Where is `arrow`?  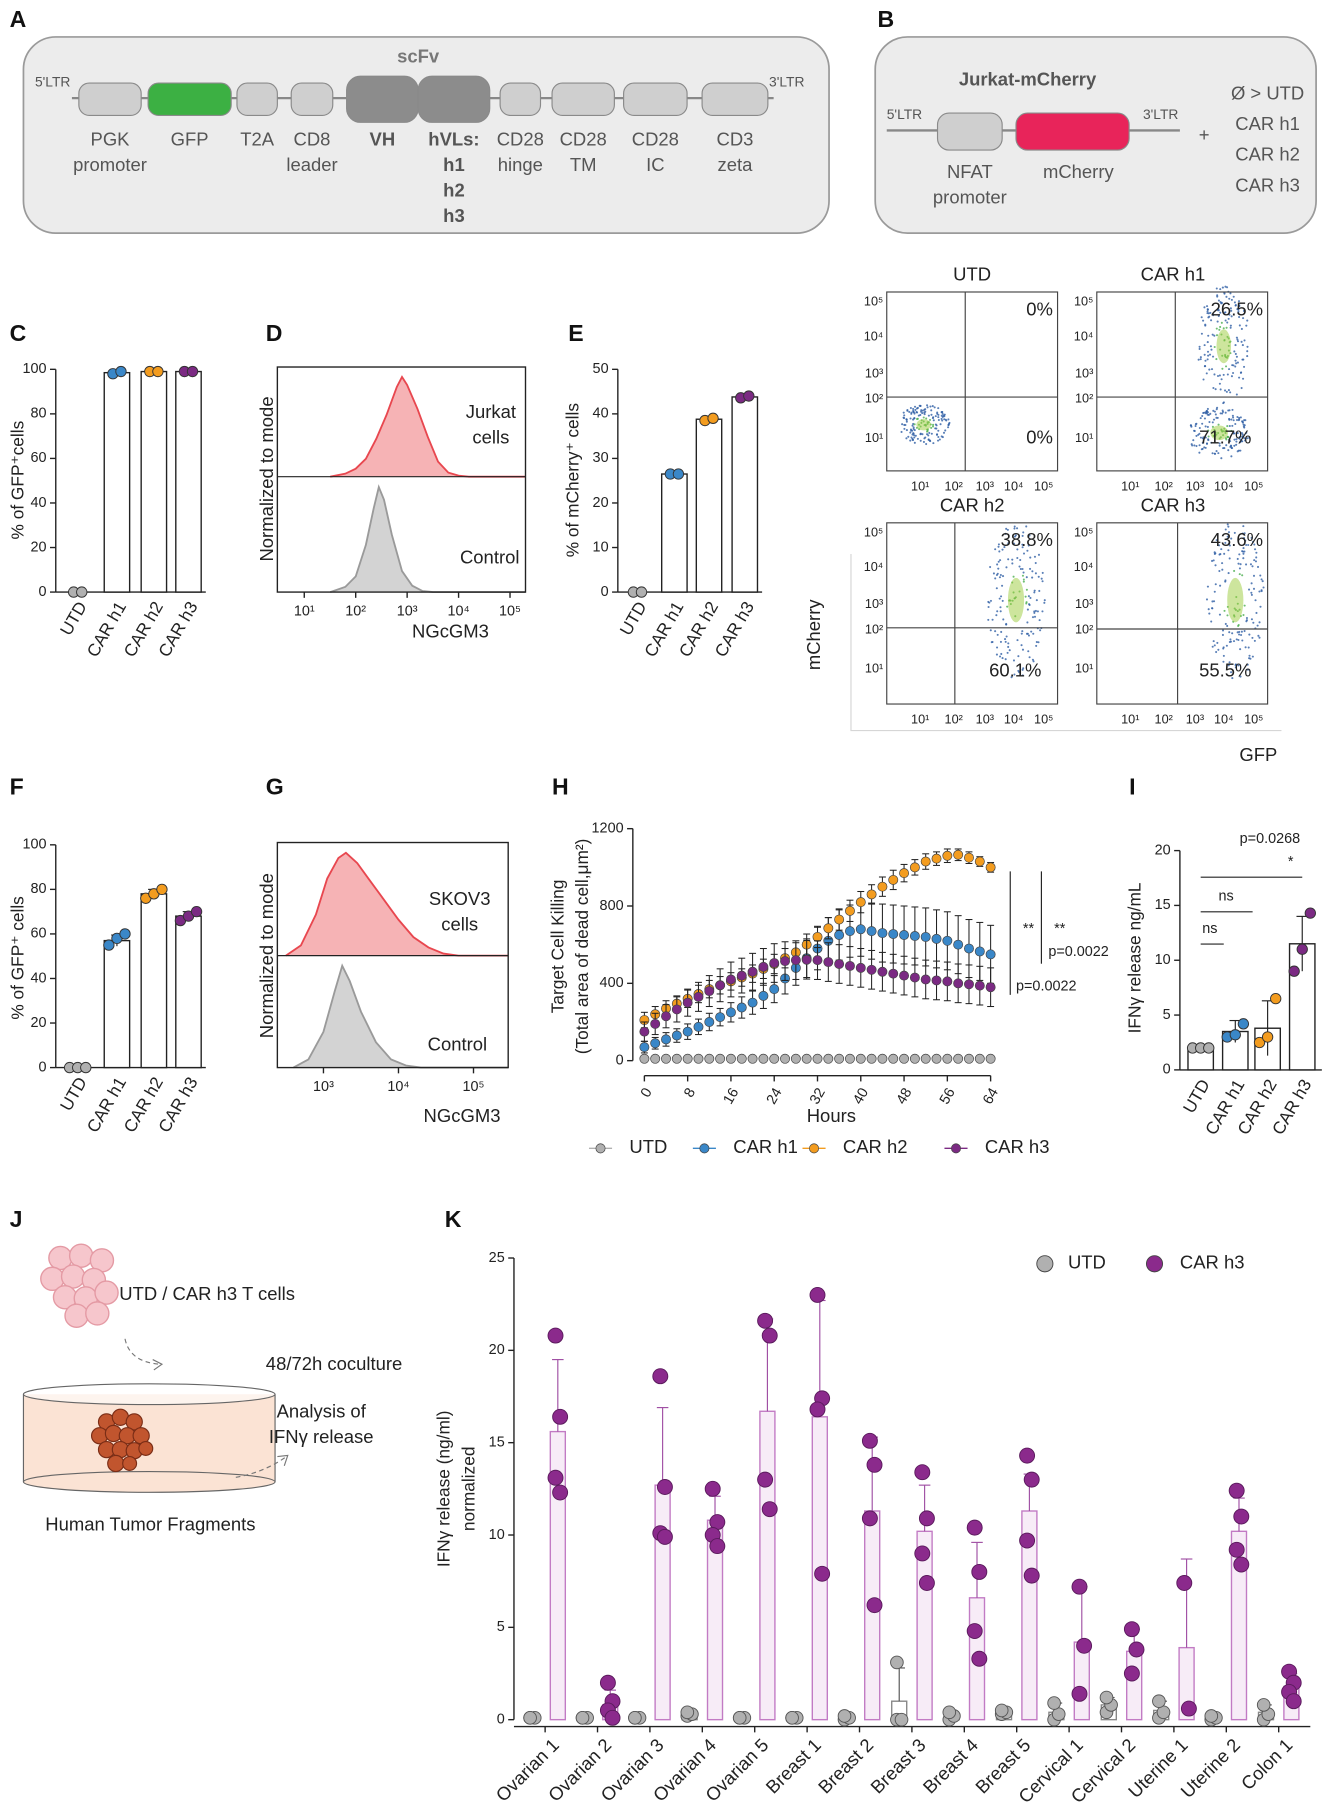
arrow is located at coordinates (261, 1467).